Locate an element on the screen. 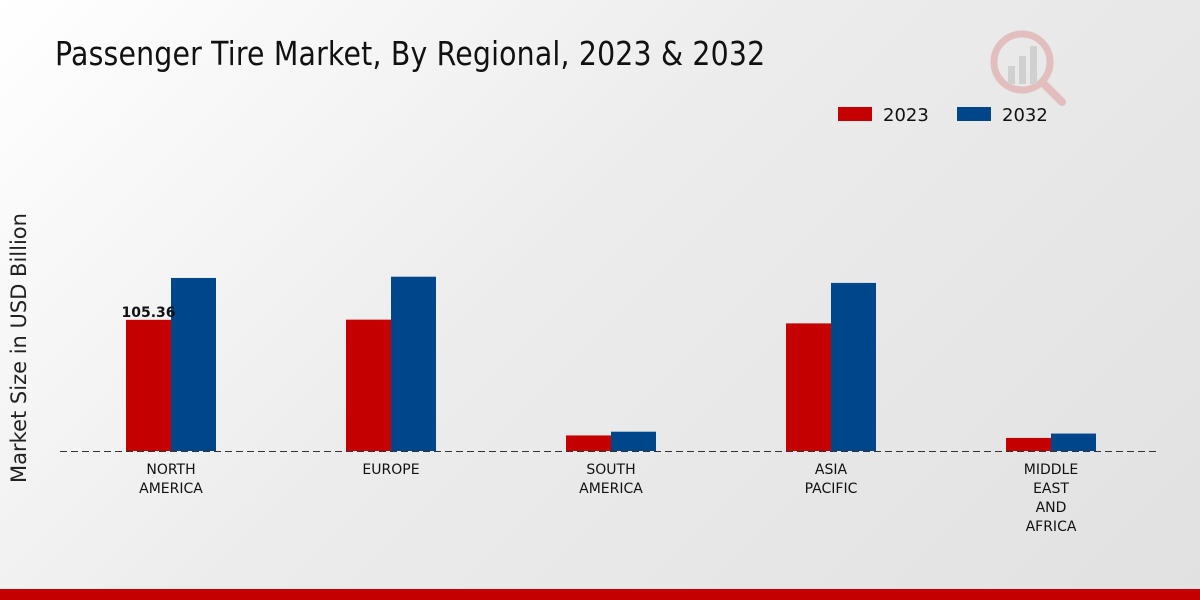 This screenshot has width=1200, height=600. data-label-0: 105.36 is located at coordinates (148, 313).